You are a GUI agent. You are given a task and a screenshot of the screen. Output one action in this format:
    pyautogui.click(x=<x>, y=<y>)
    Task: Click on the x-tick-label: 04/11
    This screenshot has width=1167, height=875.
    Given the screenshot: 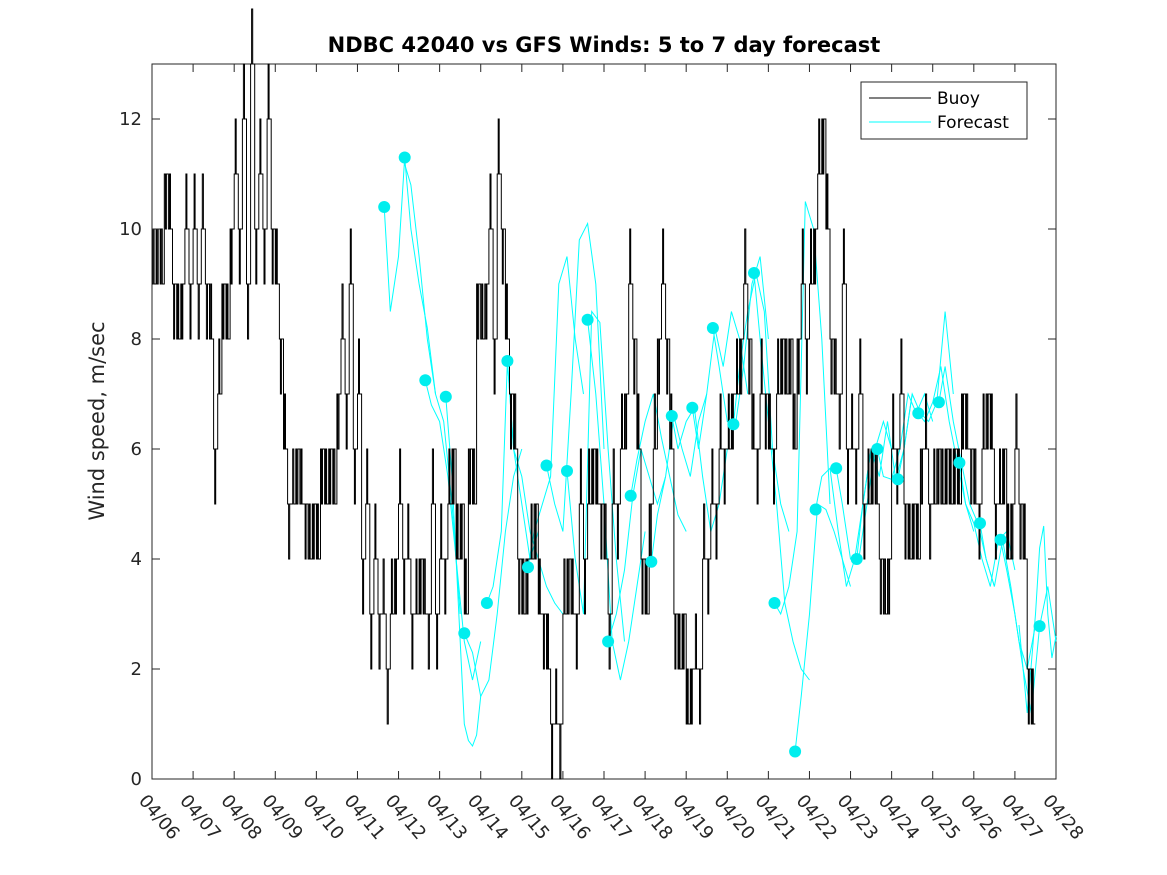 What is the action you would take?
    pyautogui.click(x=364, y=817)
    